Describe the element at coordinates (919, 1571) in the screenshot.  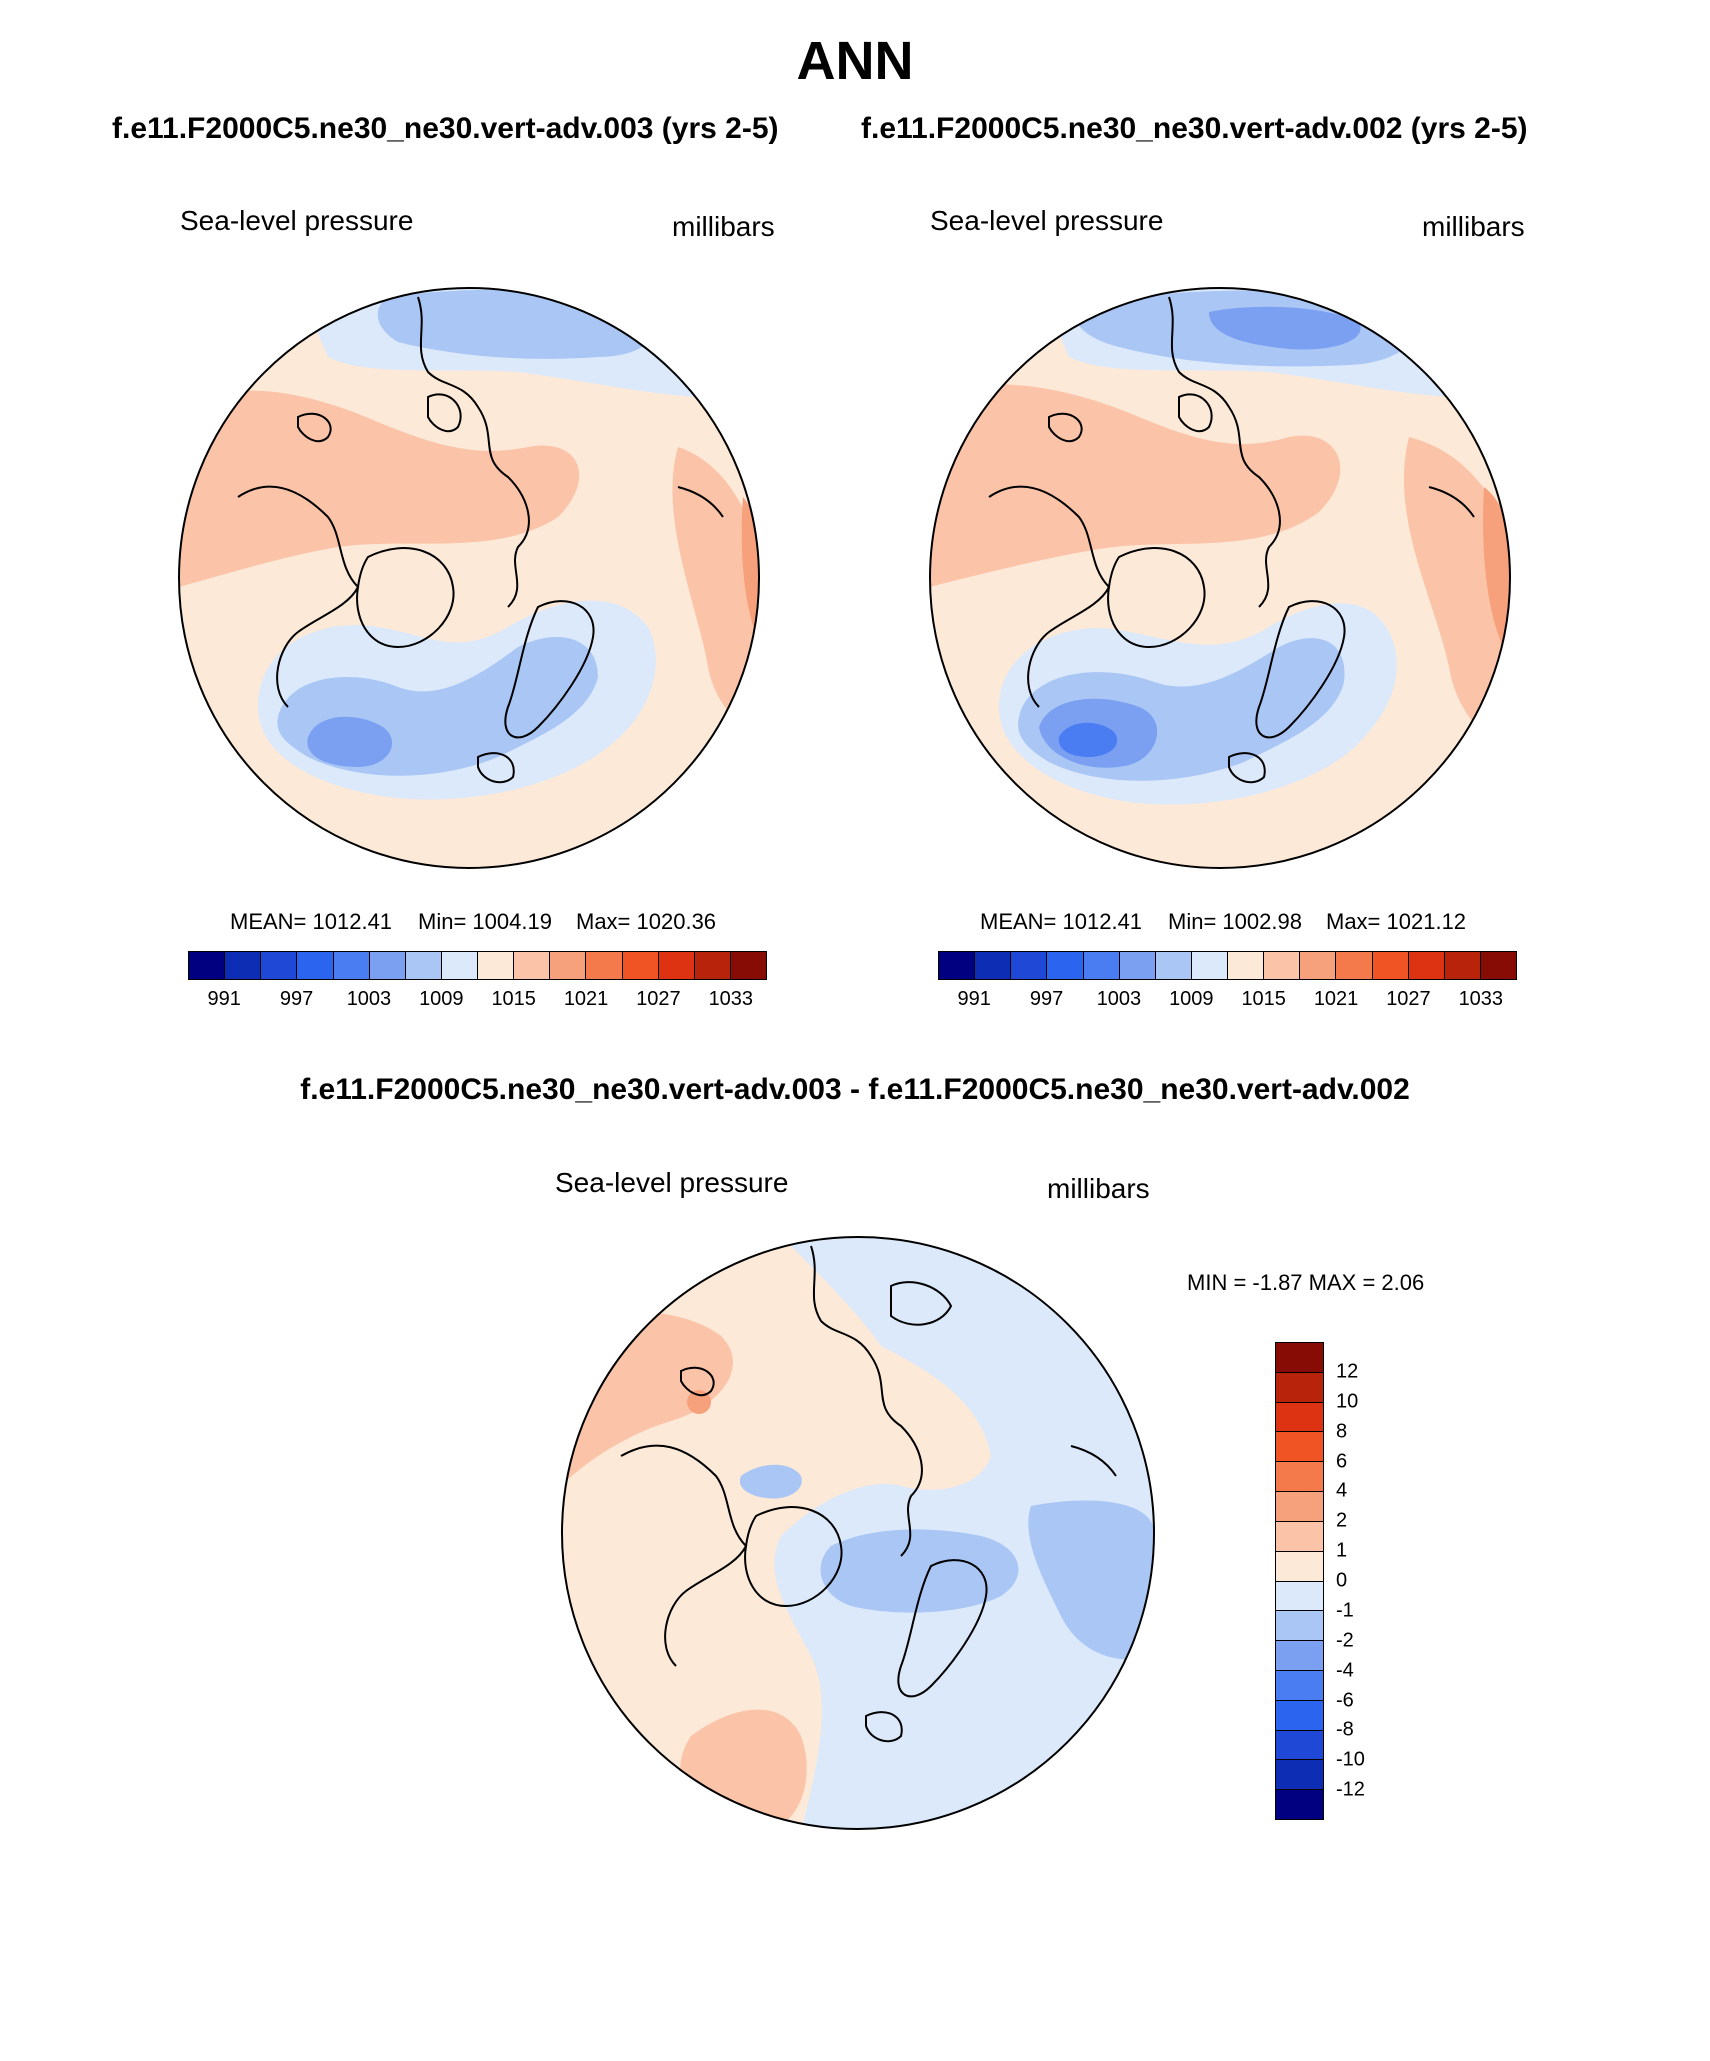
I see `diff-region-europe-minus` at that location.